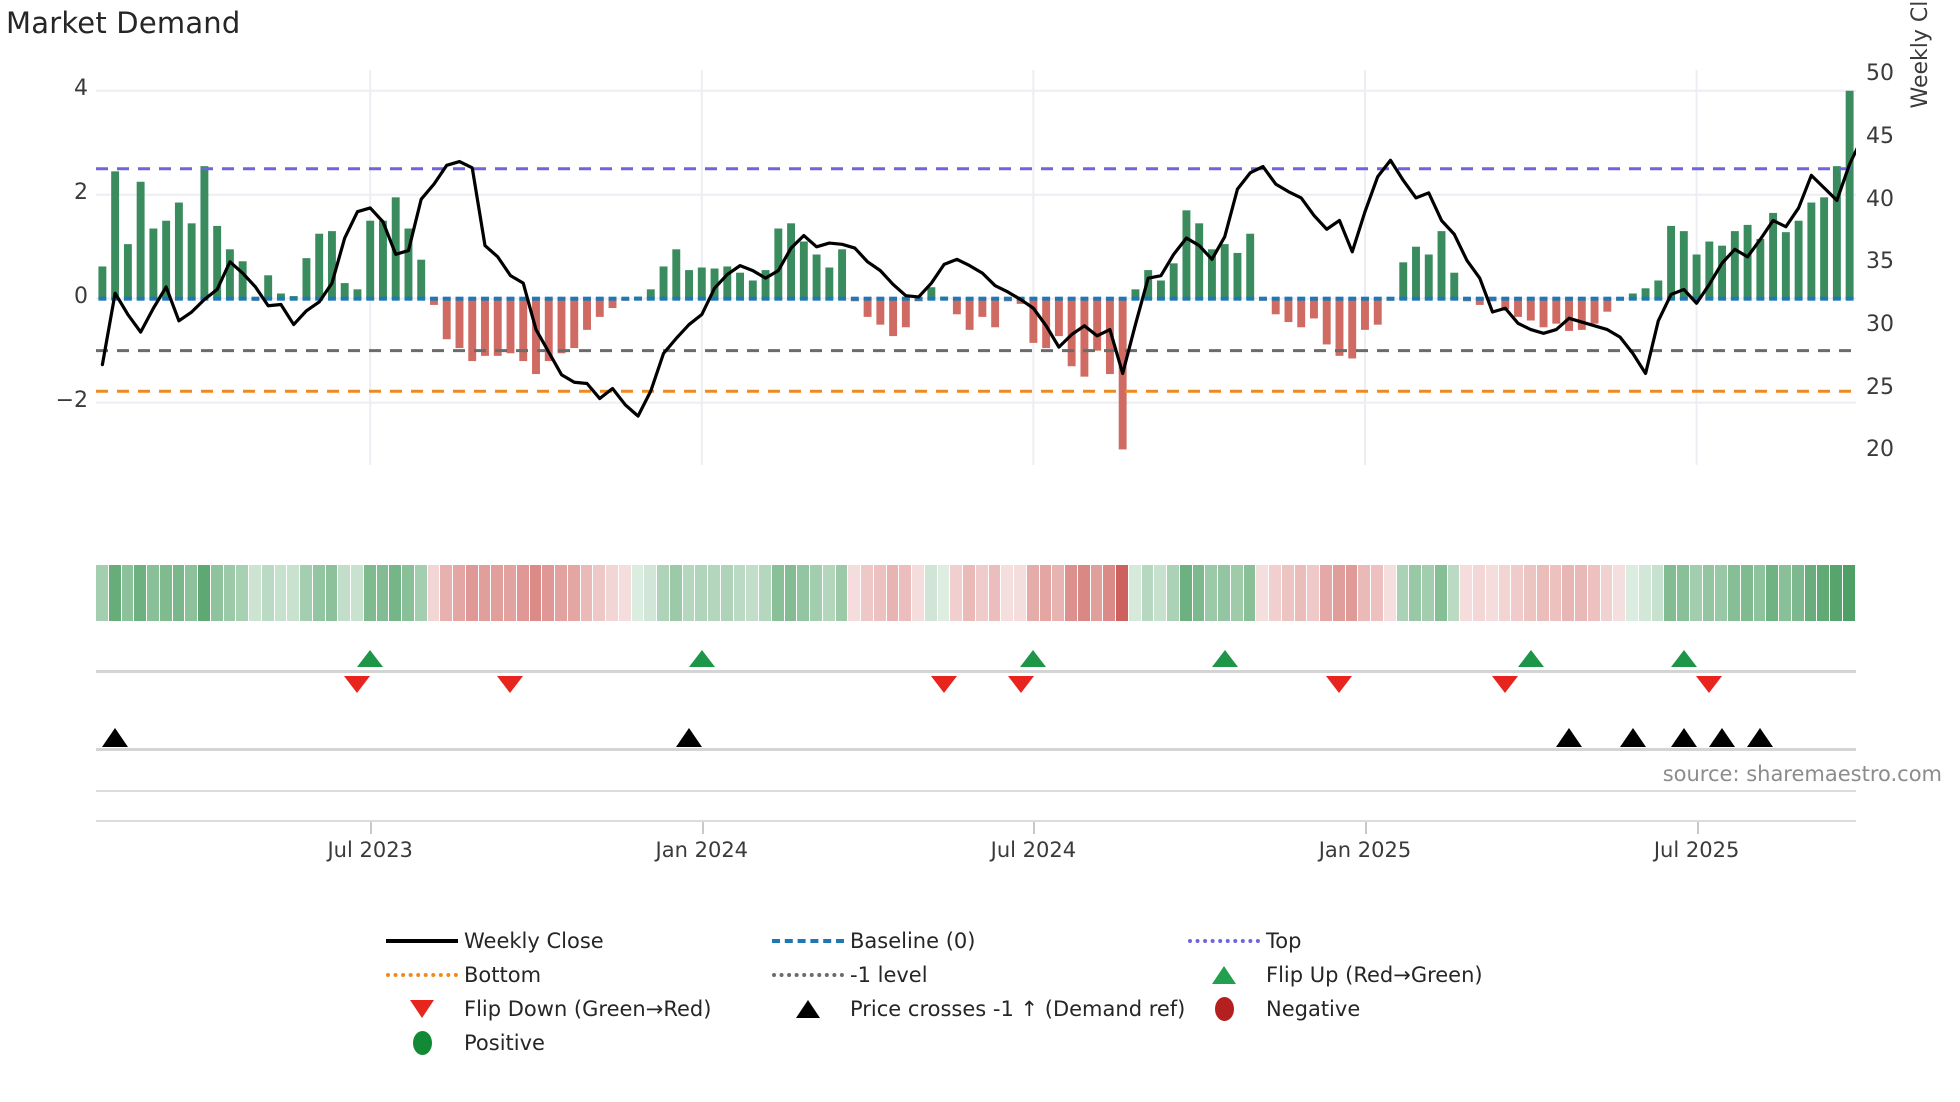  Describe the element at coordinates (808, 975) in the screenshot. I see `dotted-line-gray-icon` at that location.